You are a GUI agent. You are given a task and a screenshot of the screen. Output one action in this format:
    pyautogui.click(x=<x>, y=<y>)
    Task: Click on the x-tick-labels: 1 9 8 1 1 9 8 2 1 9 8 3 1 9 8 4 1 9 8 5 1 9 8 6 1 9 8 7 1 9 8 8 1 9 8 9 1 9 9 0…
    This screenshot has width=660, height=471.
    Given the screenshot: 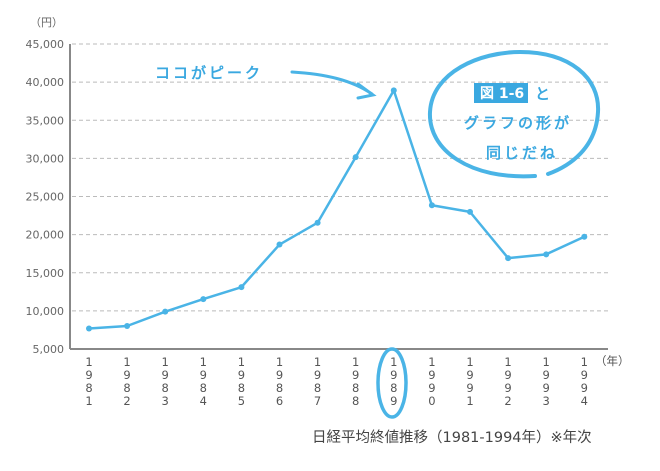 What is the action you would take?
    pyautogui.click(x=336, y=381)
    